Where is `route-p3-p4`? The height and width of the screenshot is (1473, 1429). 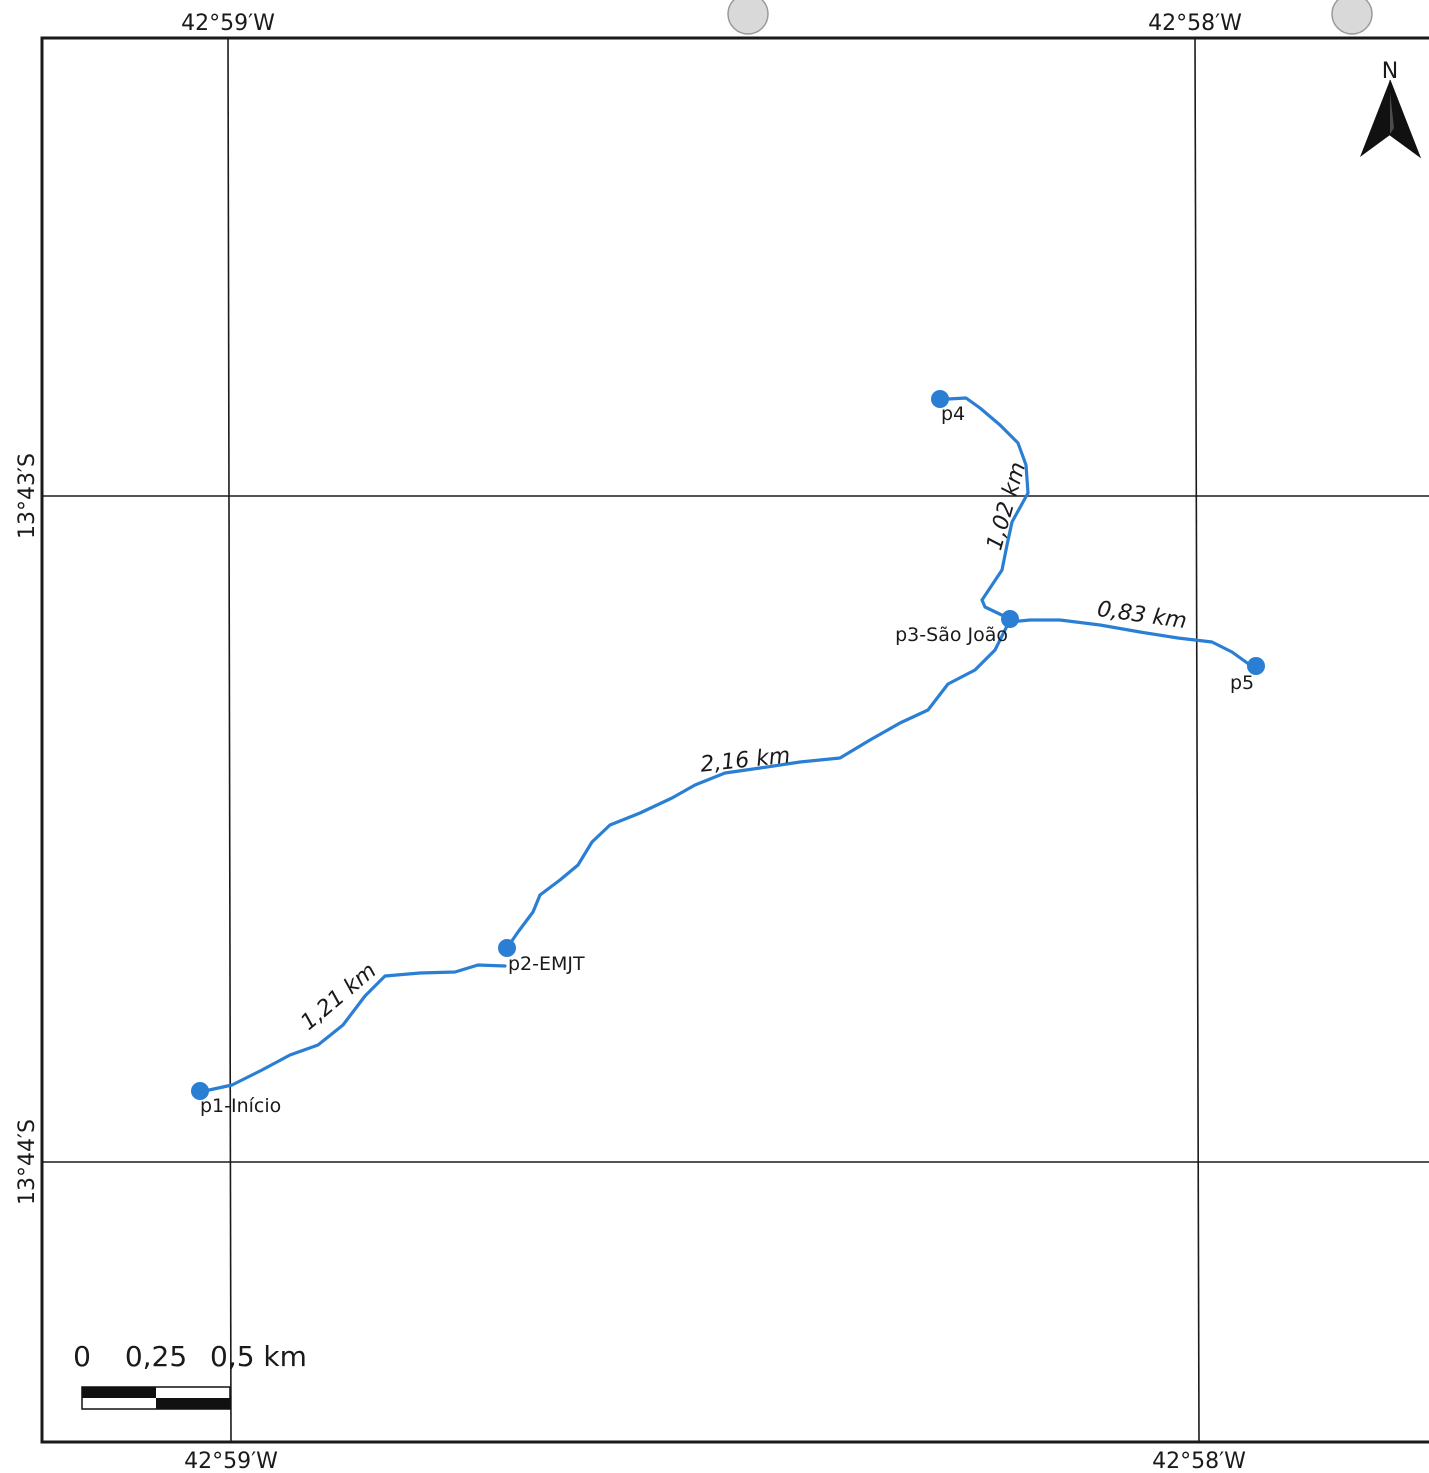
route-p3-p4 is located at coordinates (988, 508).